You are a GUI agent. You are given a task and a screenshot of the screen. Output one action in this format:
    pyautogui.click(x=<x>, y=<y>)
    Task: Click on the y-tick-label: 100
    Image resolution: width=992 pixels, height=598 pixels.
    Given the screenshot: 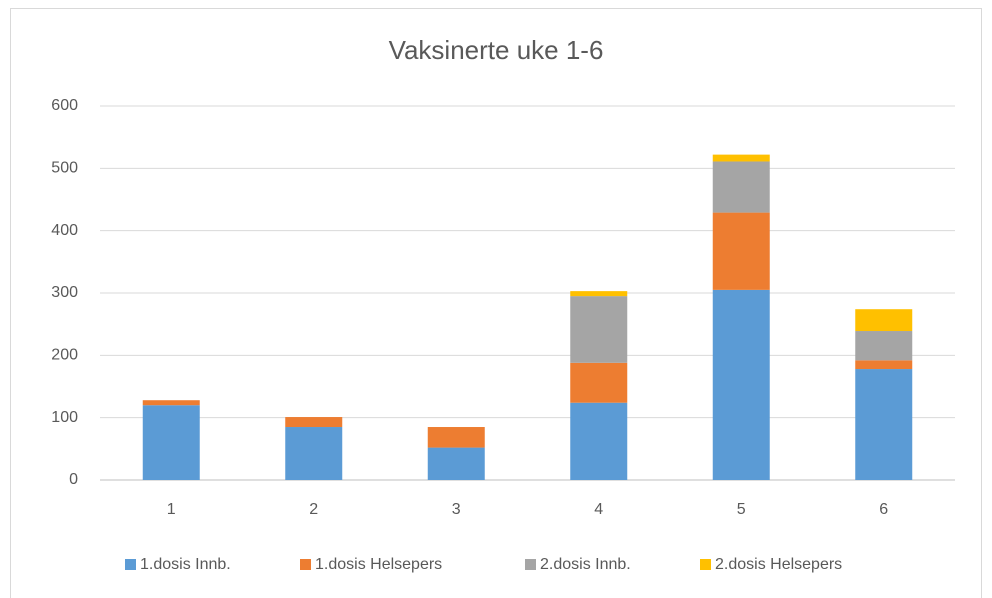 What is the action you would take?
    pyautogui.click(x=64, y=417)
    